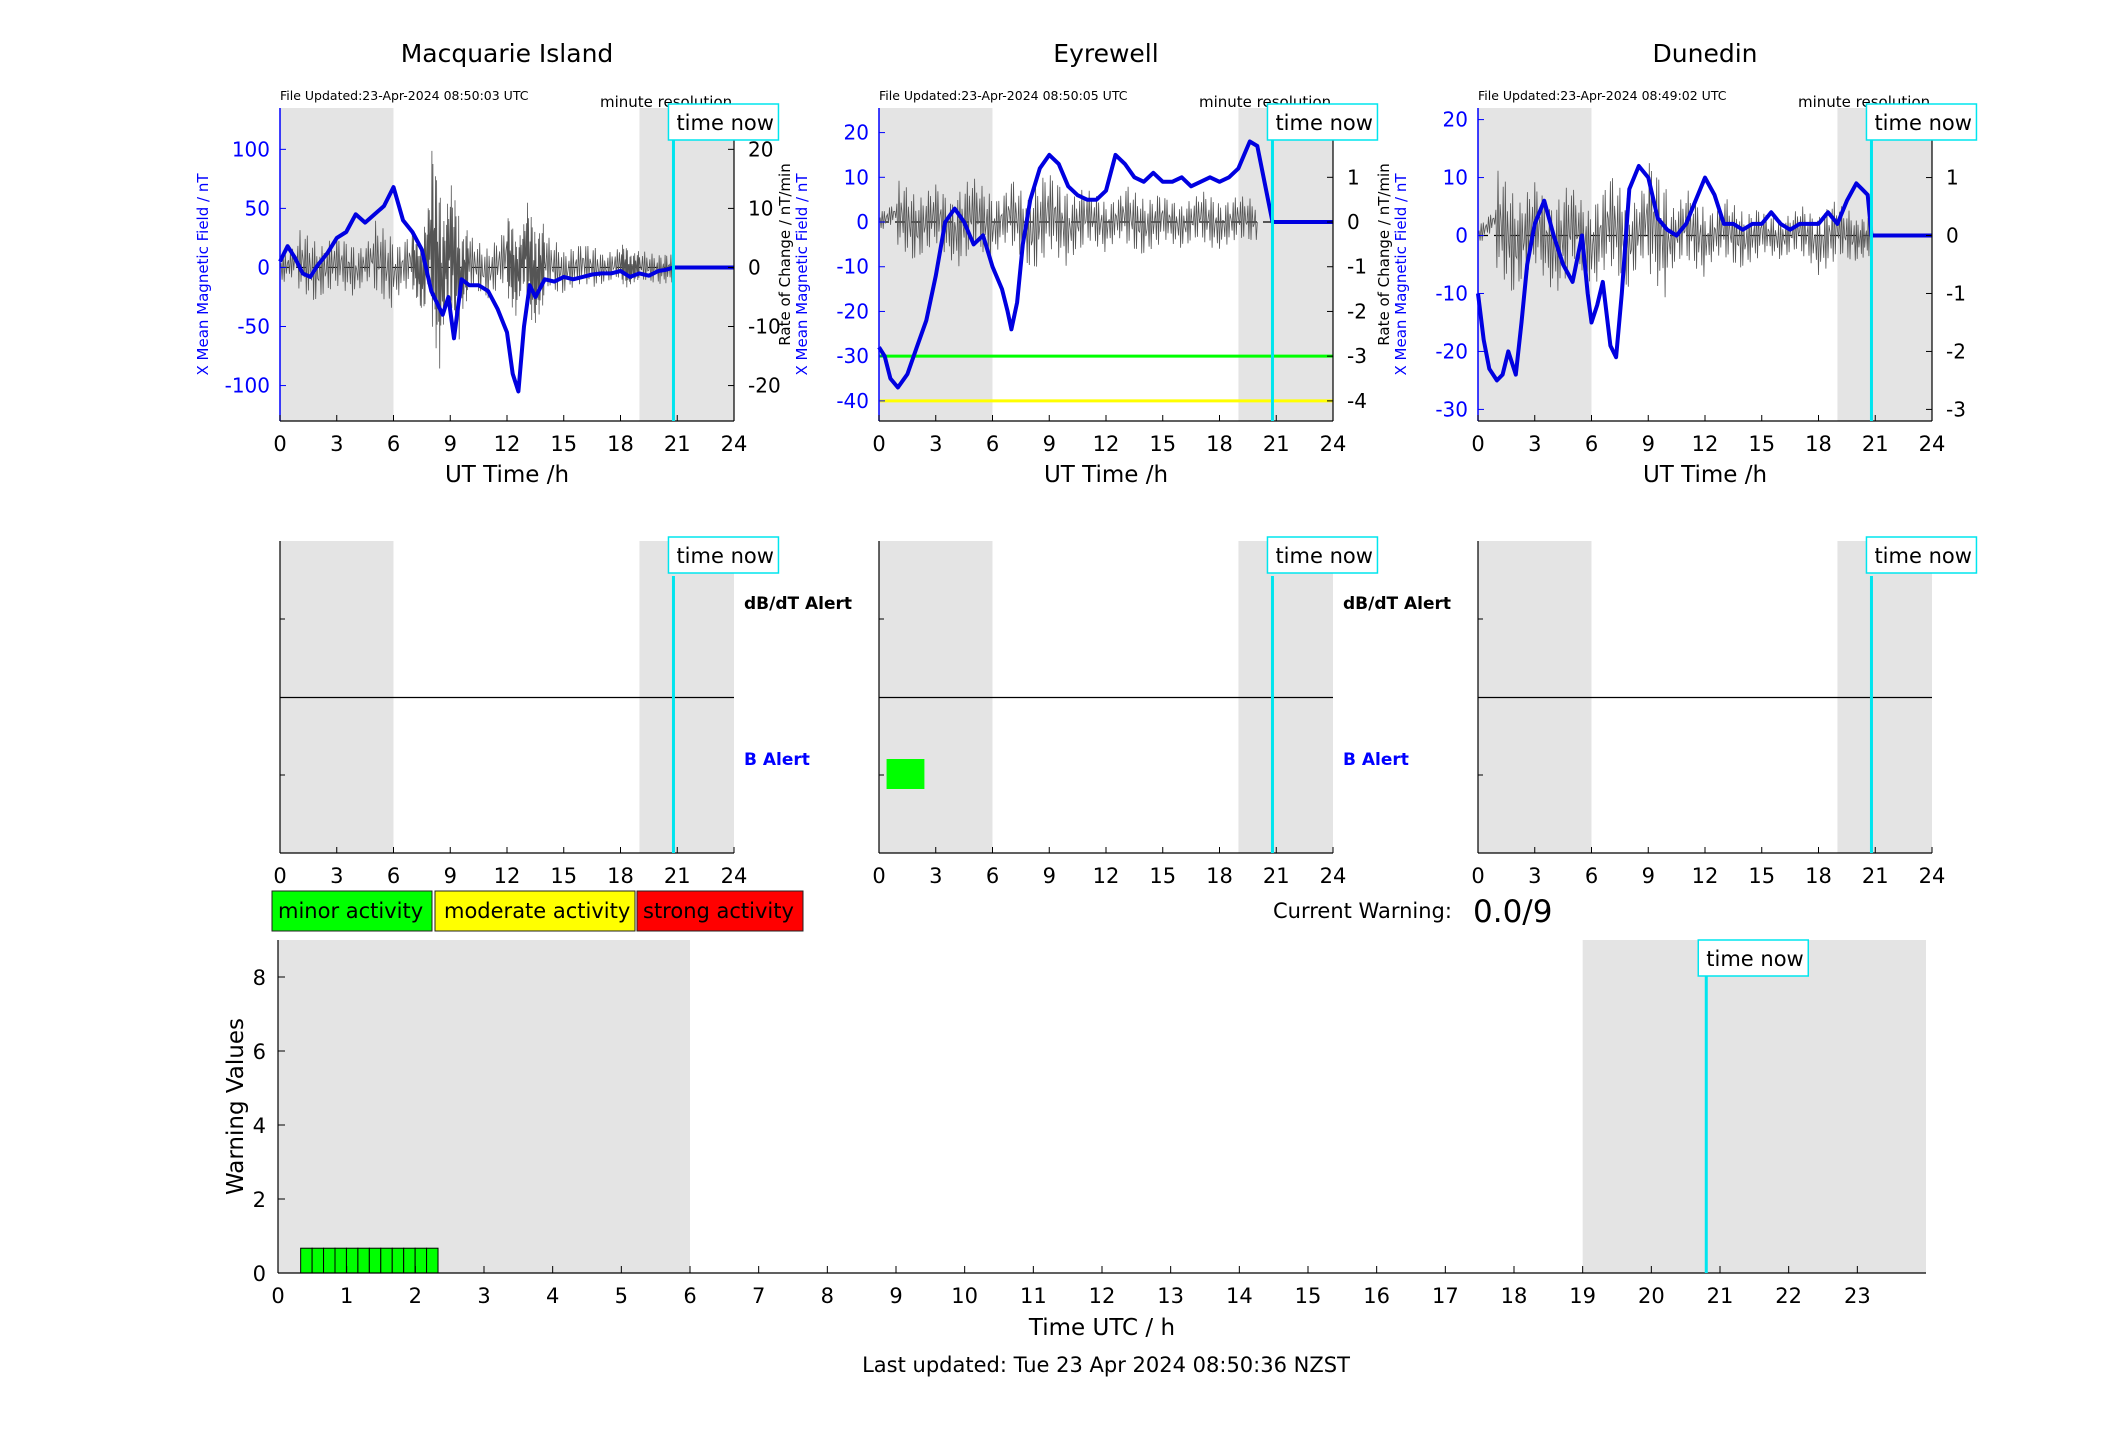  Describe the element at coordinates (1651, 1296) in the screenshot. I see `warning-x-tick-label: 20` at that location.